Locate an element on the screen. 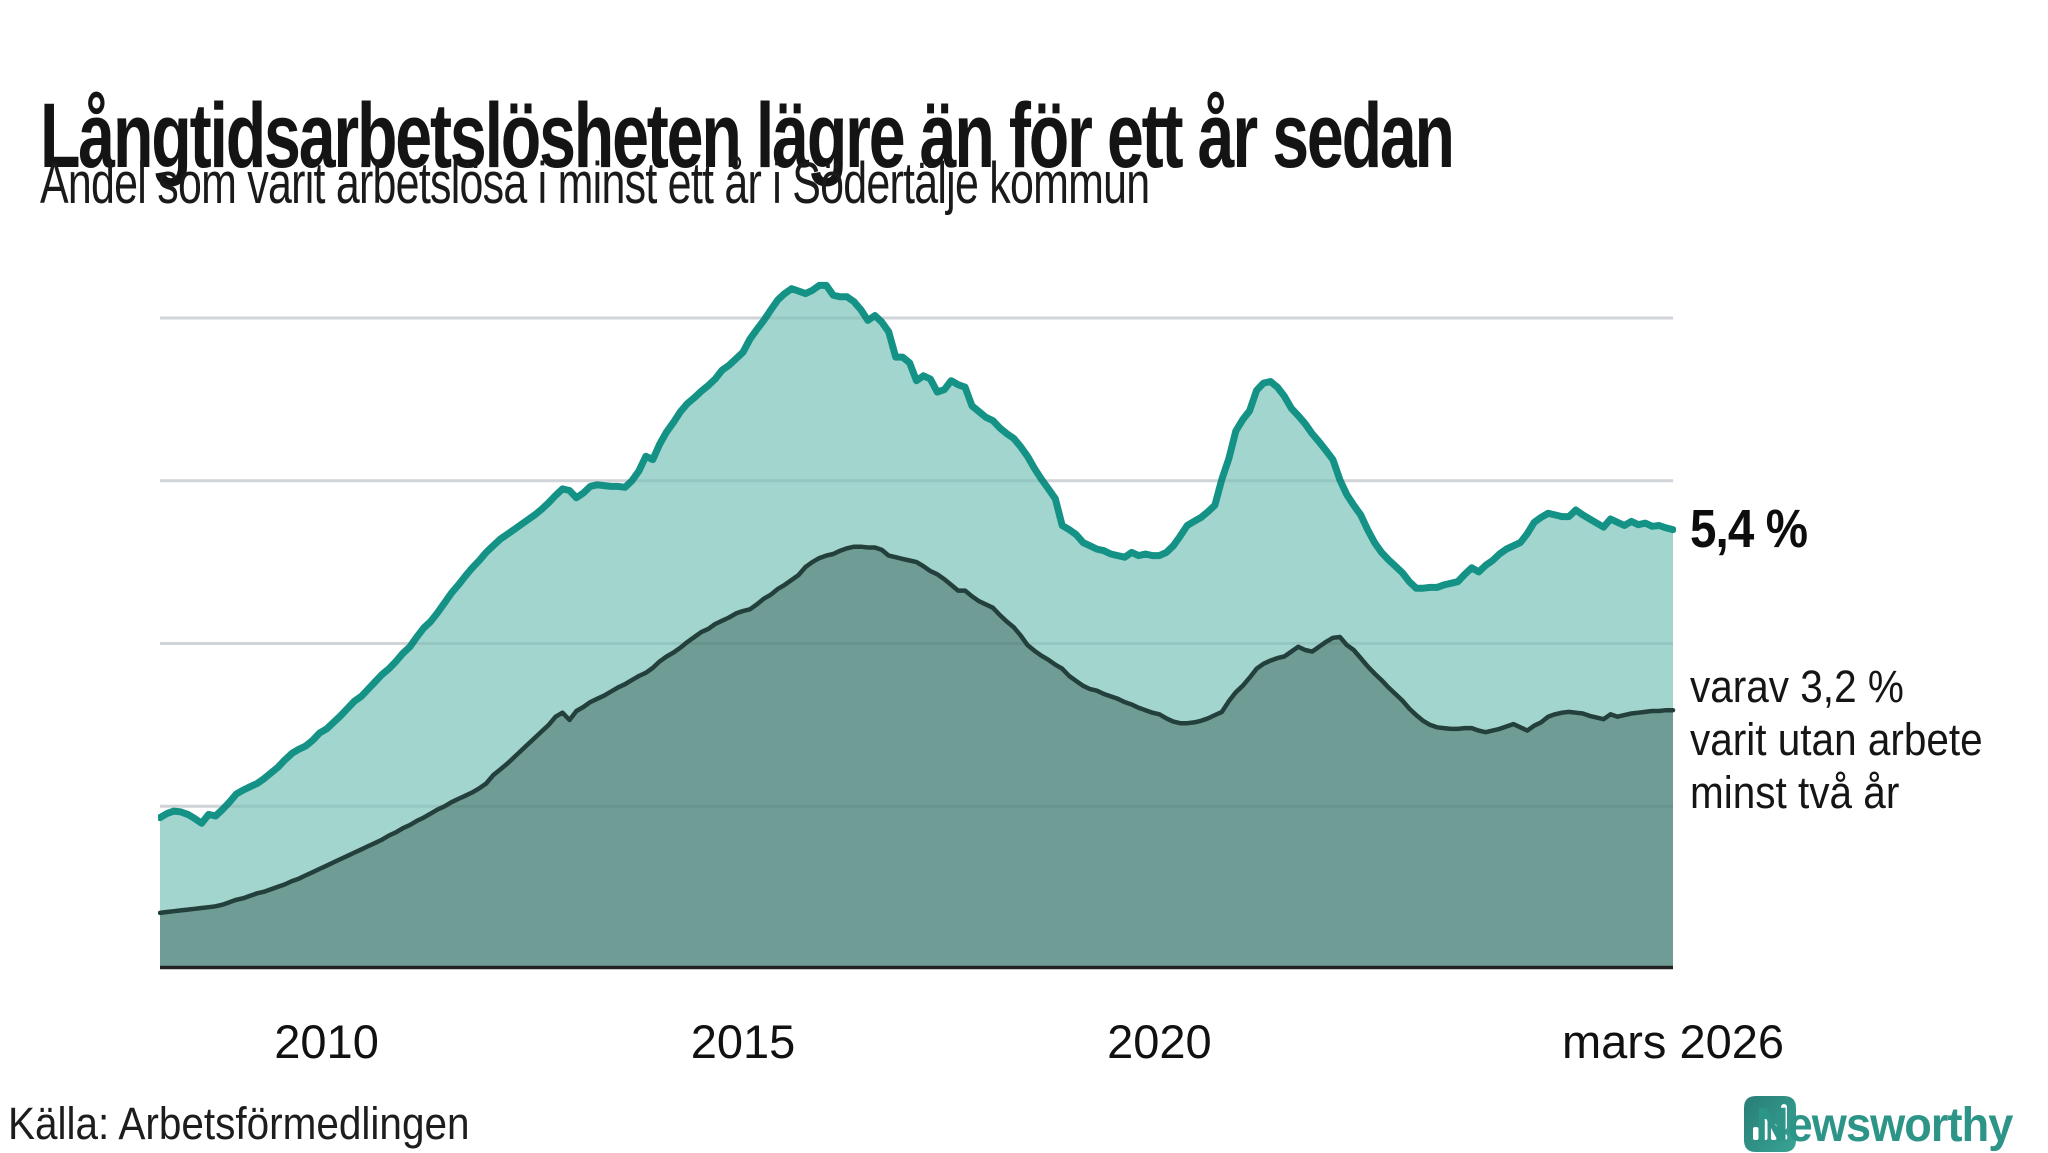 The height and width of the screenshot is (1153, 2048). x-tick-label: 2020 is located at coordinates (1159, 1041).